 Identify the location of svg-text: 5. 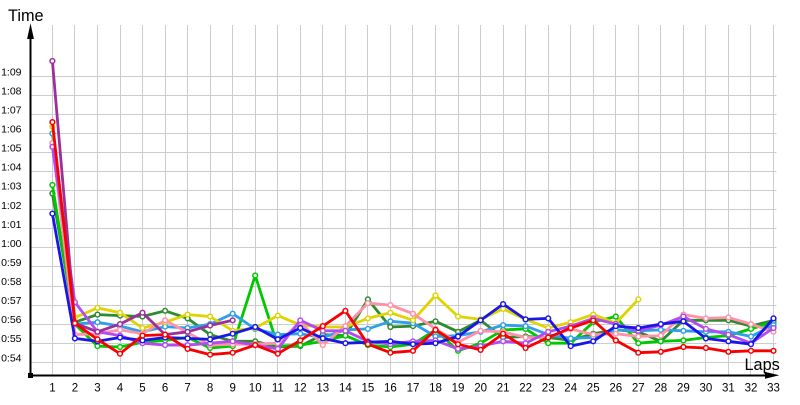
(142, 389).